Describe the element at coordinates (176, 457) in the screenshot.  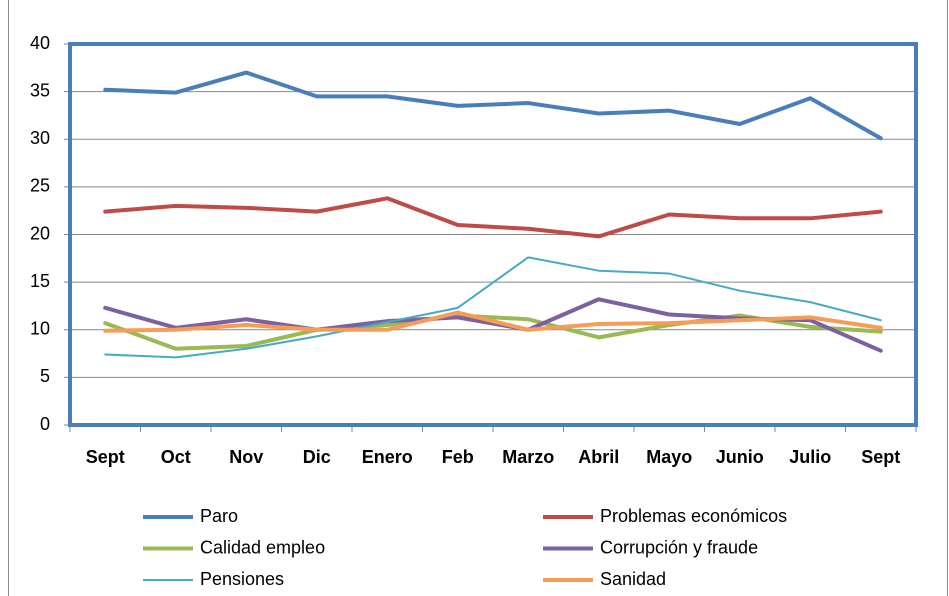
I see `x-tick-label: Oct` at that location.